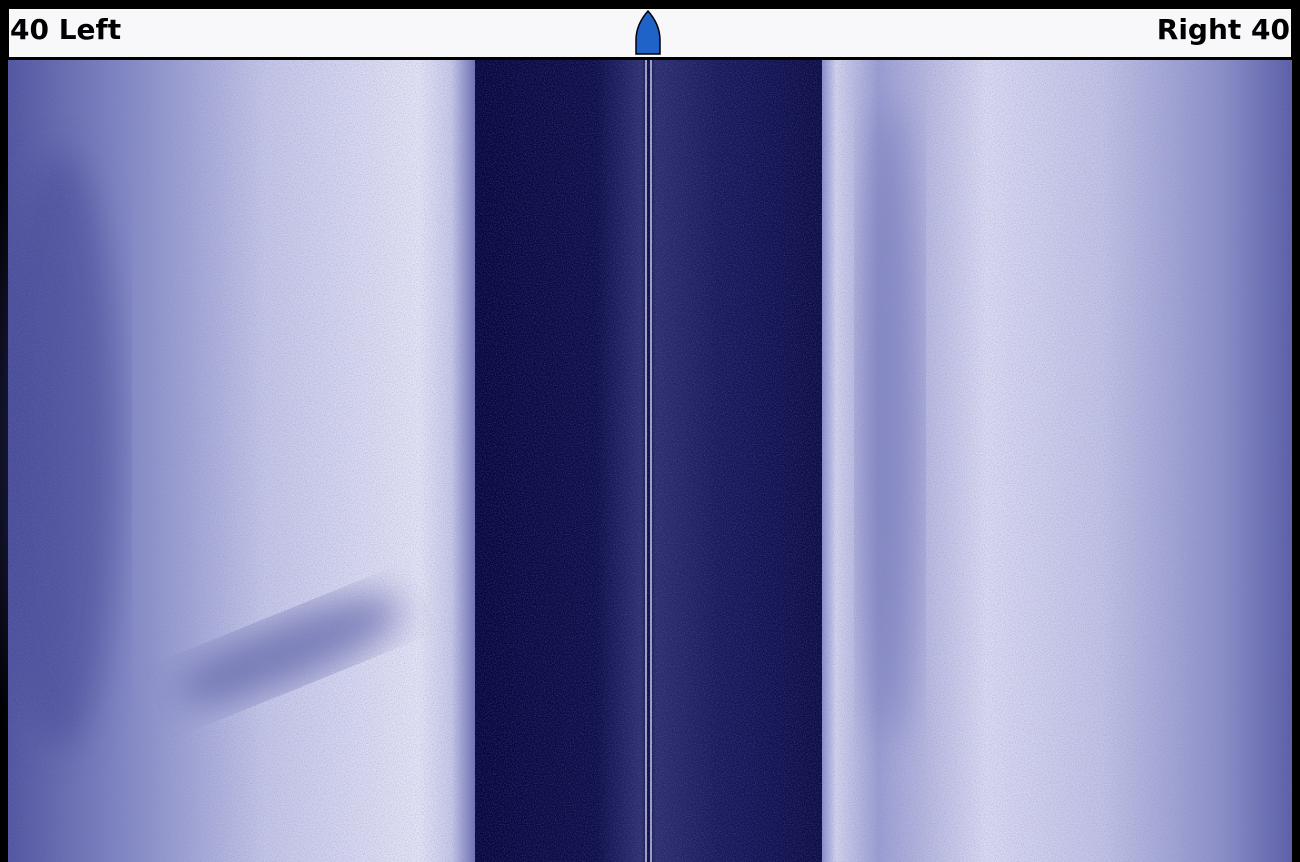 Image resolution: width=1300 pixels, height=862 pixels. What do you see at coordinates (648, 32) in the screenshot?
I see `boat-icon` at bounding box center [648, 32].